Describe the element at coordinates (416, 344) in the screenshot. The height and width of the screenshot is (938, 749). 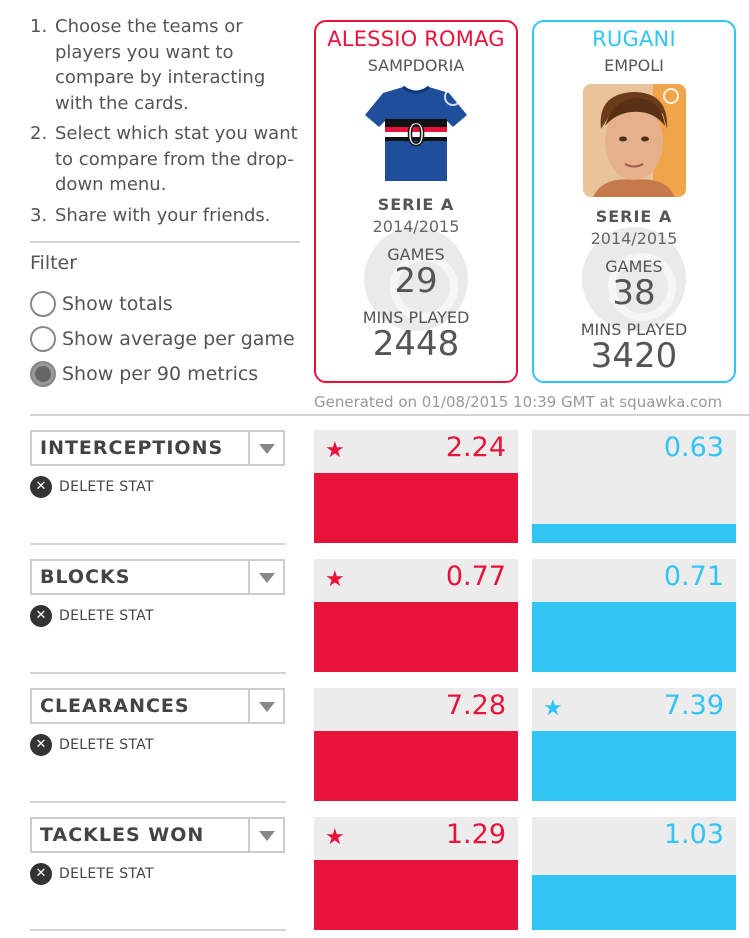
I see `mins-value: 2448` at that location.